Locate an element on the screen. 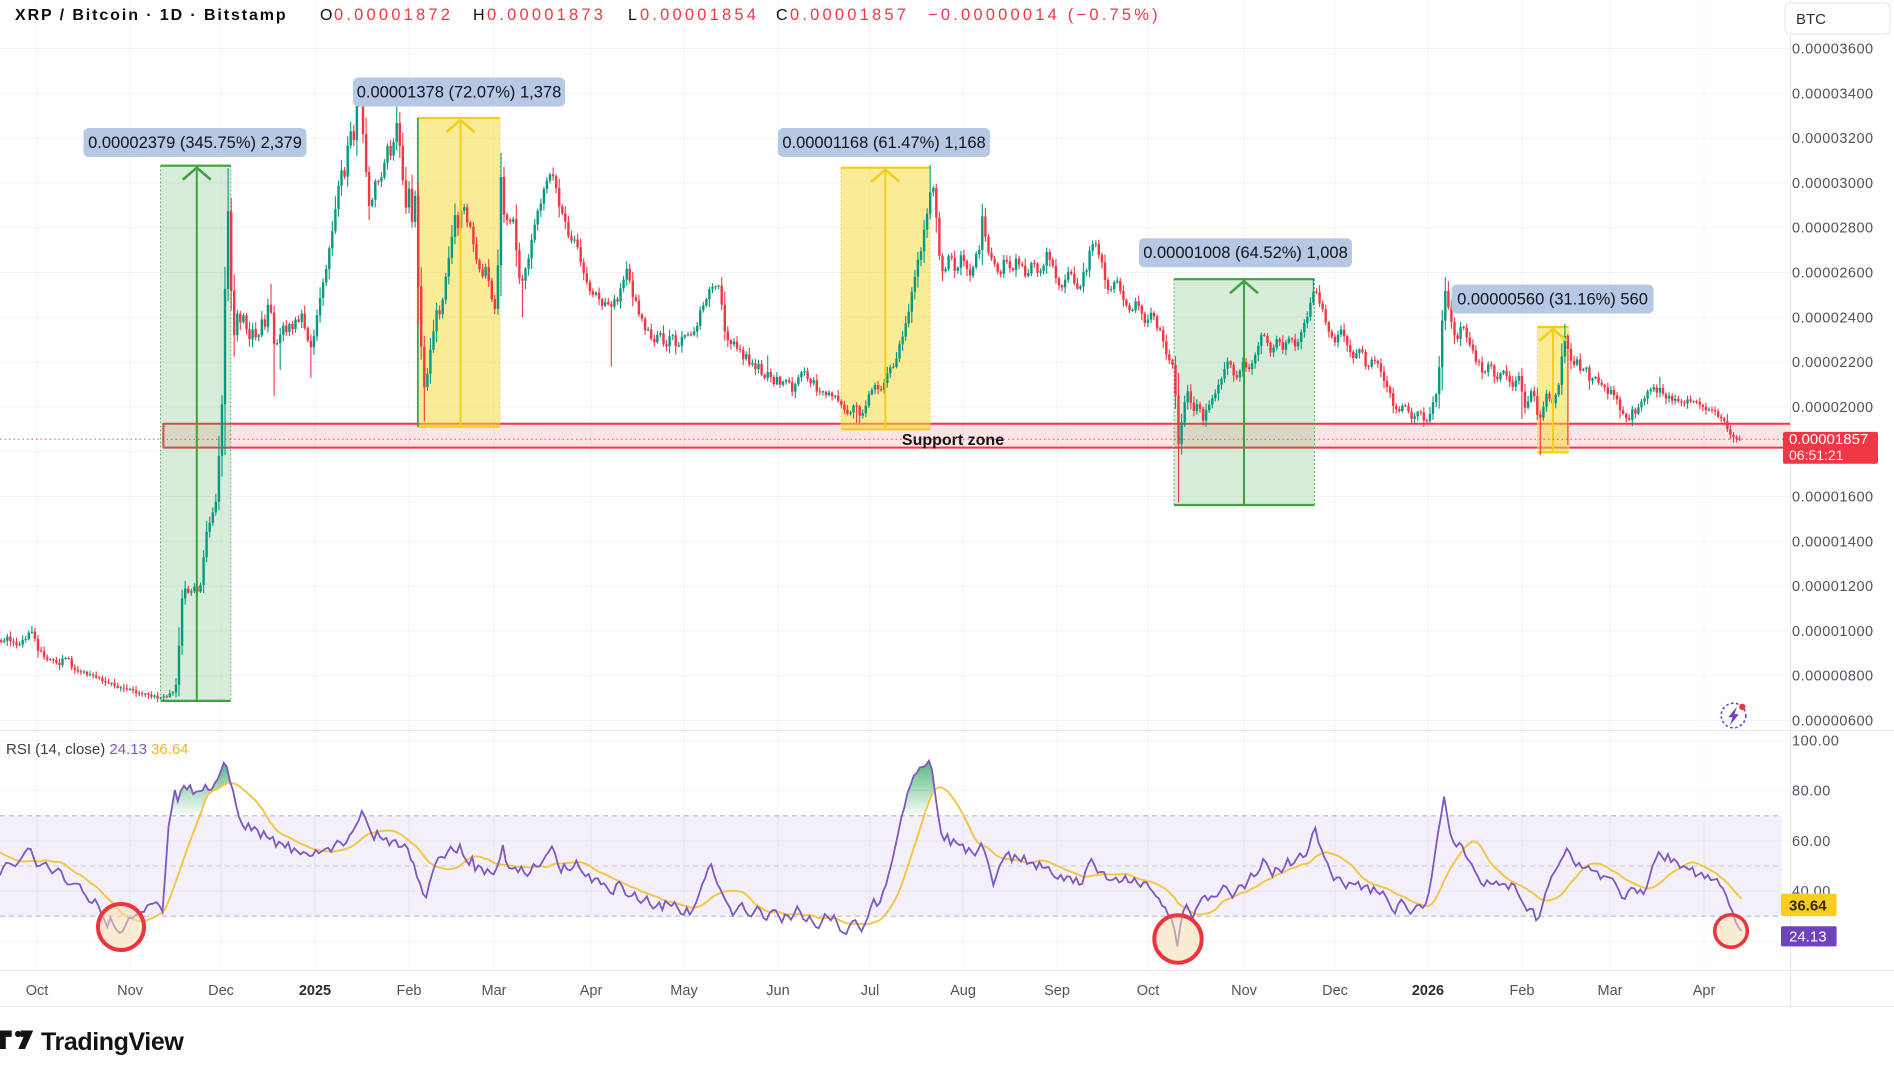 The width and height of the screenshot is (1894, 1067). svg-text: May is located at coordinates (684, 991).